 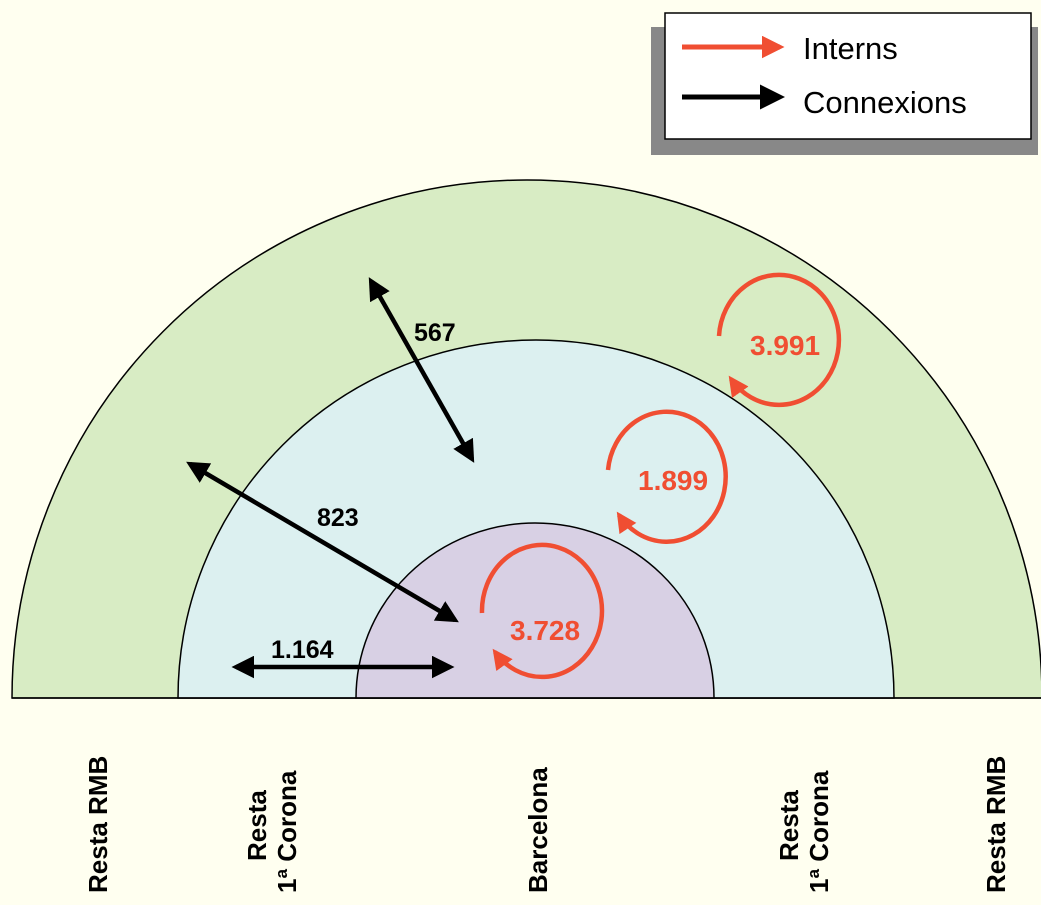 I want to click on connexion-value-corona-barcelona: 1.164, so click(x=302, y=650).